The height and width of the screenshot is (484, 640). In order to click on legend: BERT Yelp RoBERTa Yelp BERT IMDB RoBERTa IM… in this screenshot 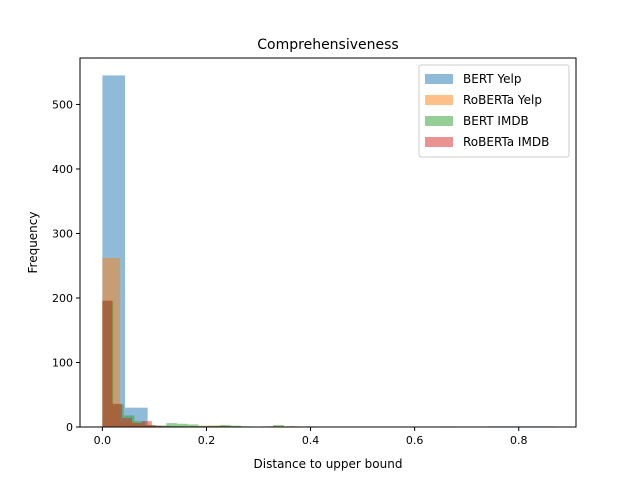, I will do `click(494, 111)`.